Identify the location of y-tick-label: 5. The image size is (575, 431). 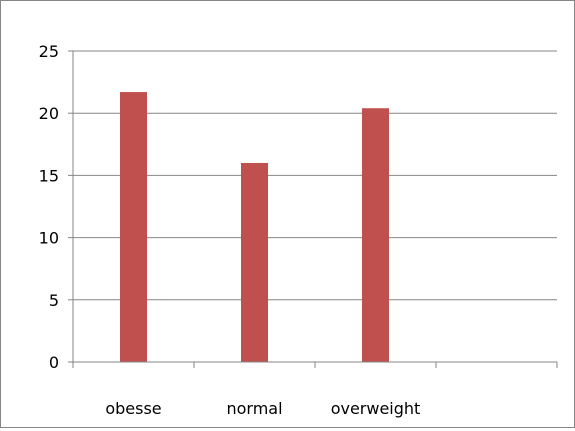
(54, 300).